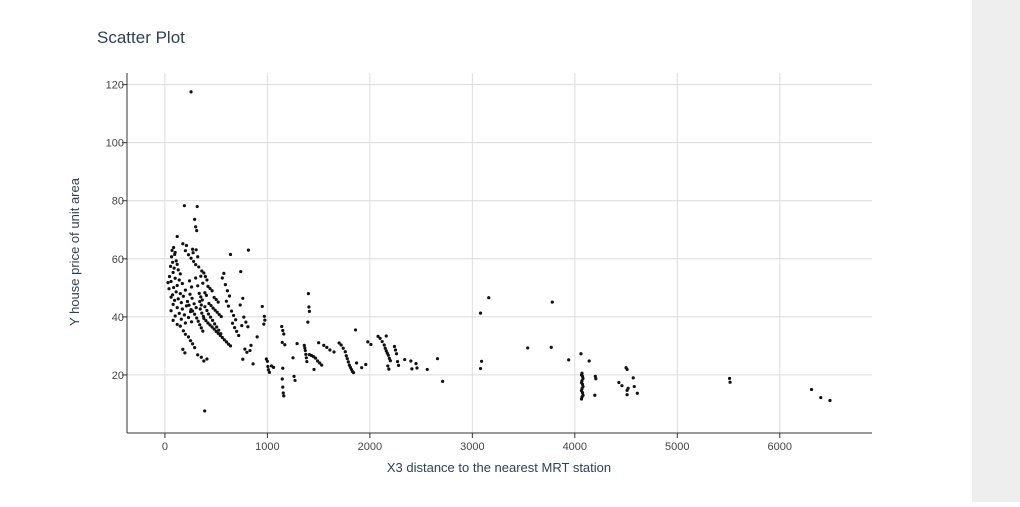 Image resolution: width=1020 pixels, height=507 pixels. Describe the element at coordinates (115, 144) in the screenshot. I see `y-tick-label: 100` at that location.